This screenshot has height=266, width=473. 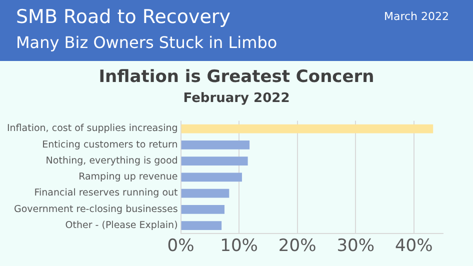 I want to click on y-tick-label: Nothing, everything is good, so click(x=112, y=160).